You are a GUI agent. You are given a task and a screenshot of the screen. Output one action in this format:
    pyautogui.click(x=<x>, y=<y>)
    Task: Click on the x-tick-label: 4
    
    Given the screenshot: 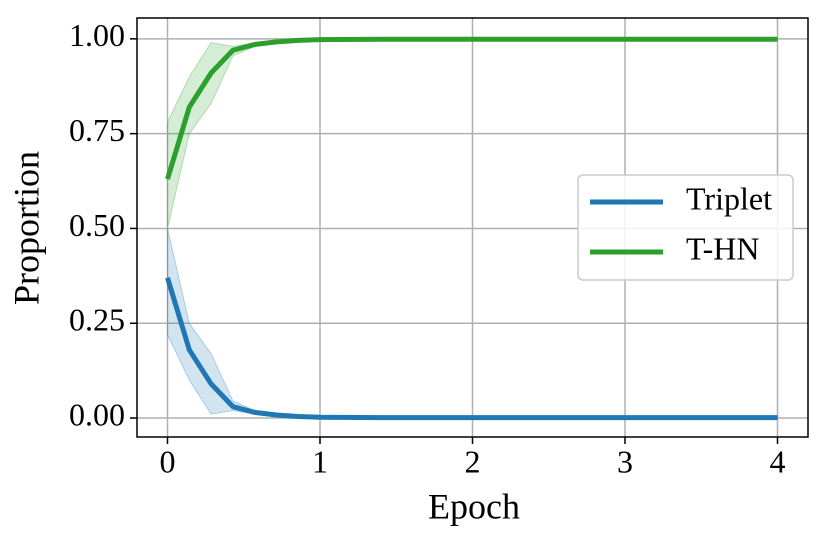 What is the action you would take?
    pyautogui.click(x=778, y=461)
    